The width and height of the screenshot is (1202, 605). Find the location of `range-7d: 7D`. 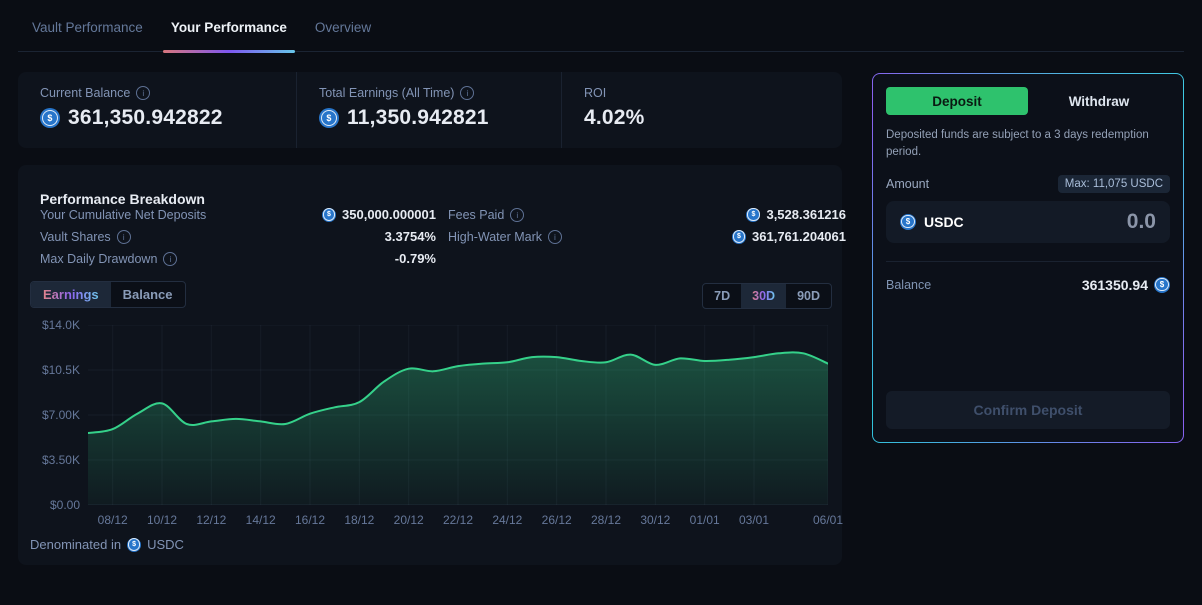

range-7d: 7D is located at coordinates (722, 296).